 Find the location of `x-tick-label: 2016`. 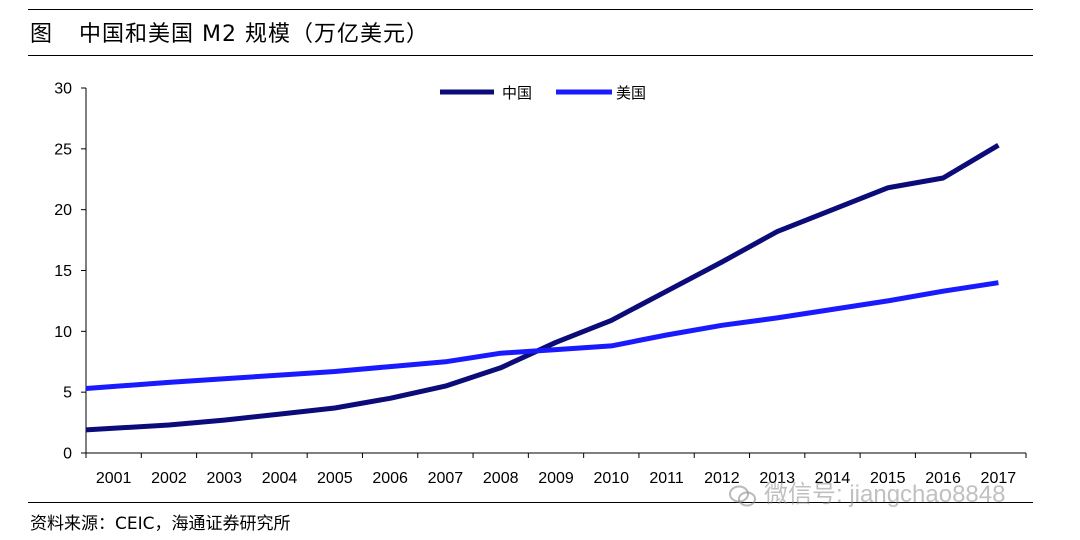

x-tick-label: 2016 is located at coordinates (943, 478).